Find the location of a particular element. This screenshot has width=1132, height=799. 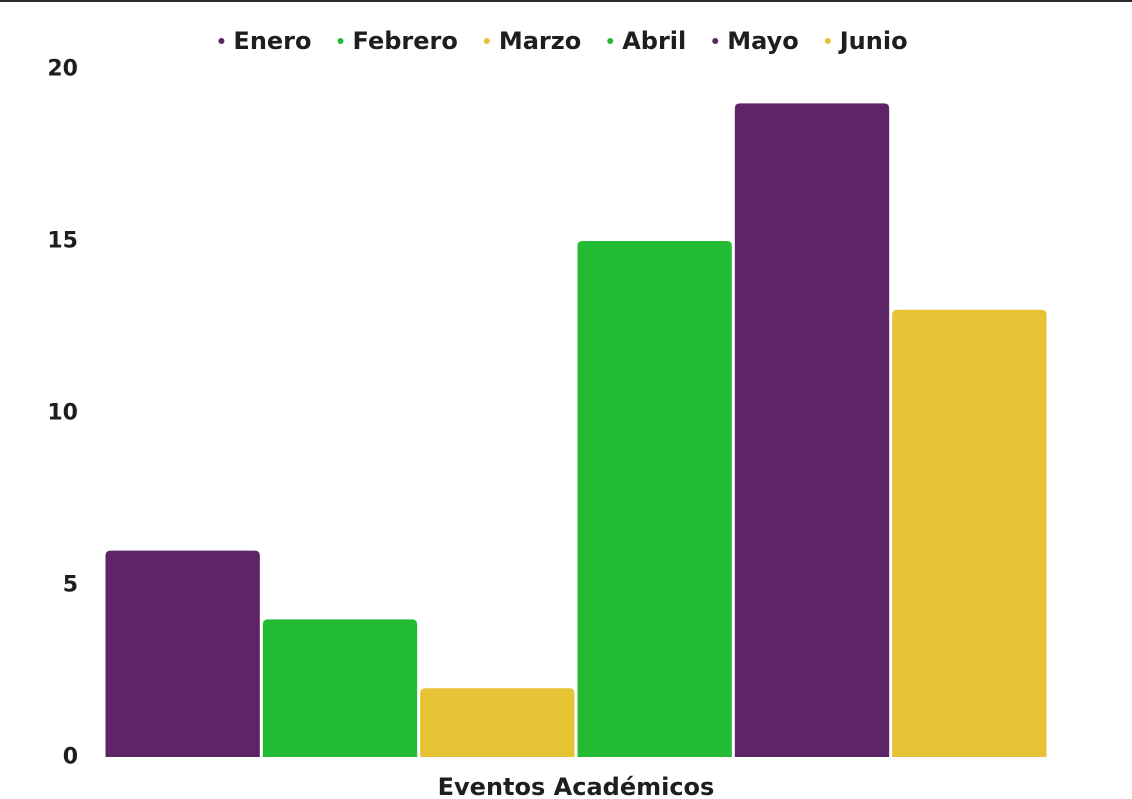

legend-label-marzo: Marzo is located at coordinates (540, 41).